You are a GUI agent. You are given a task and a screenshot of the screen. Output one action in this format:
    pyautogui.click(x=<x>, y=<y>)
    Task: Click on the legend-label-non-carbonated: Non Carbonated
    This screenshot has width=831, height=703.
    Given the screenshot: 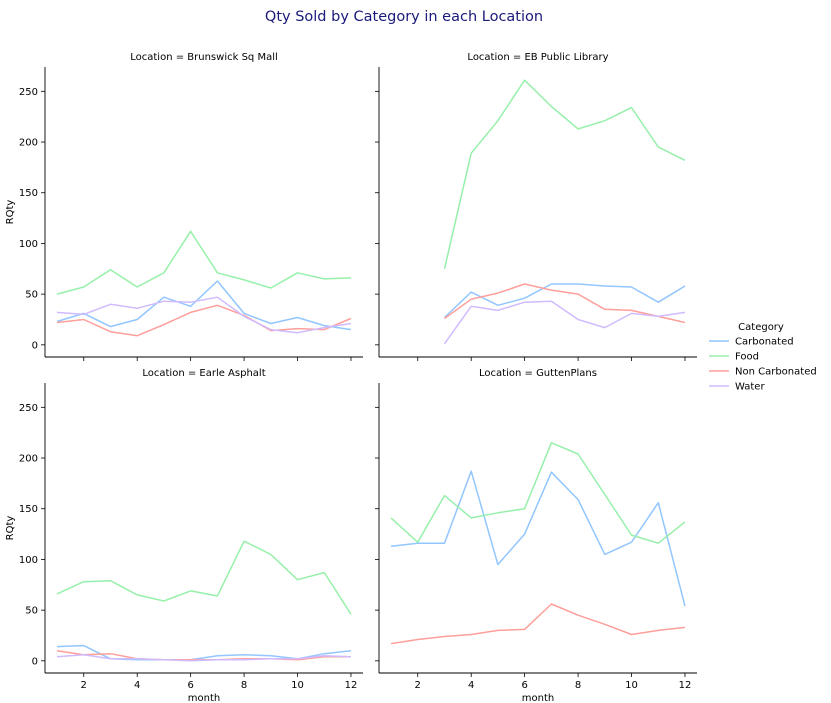 What is the action you would take?
    pyautogui.click(x=776, y=372)
    